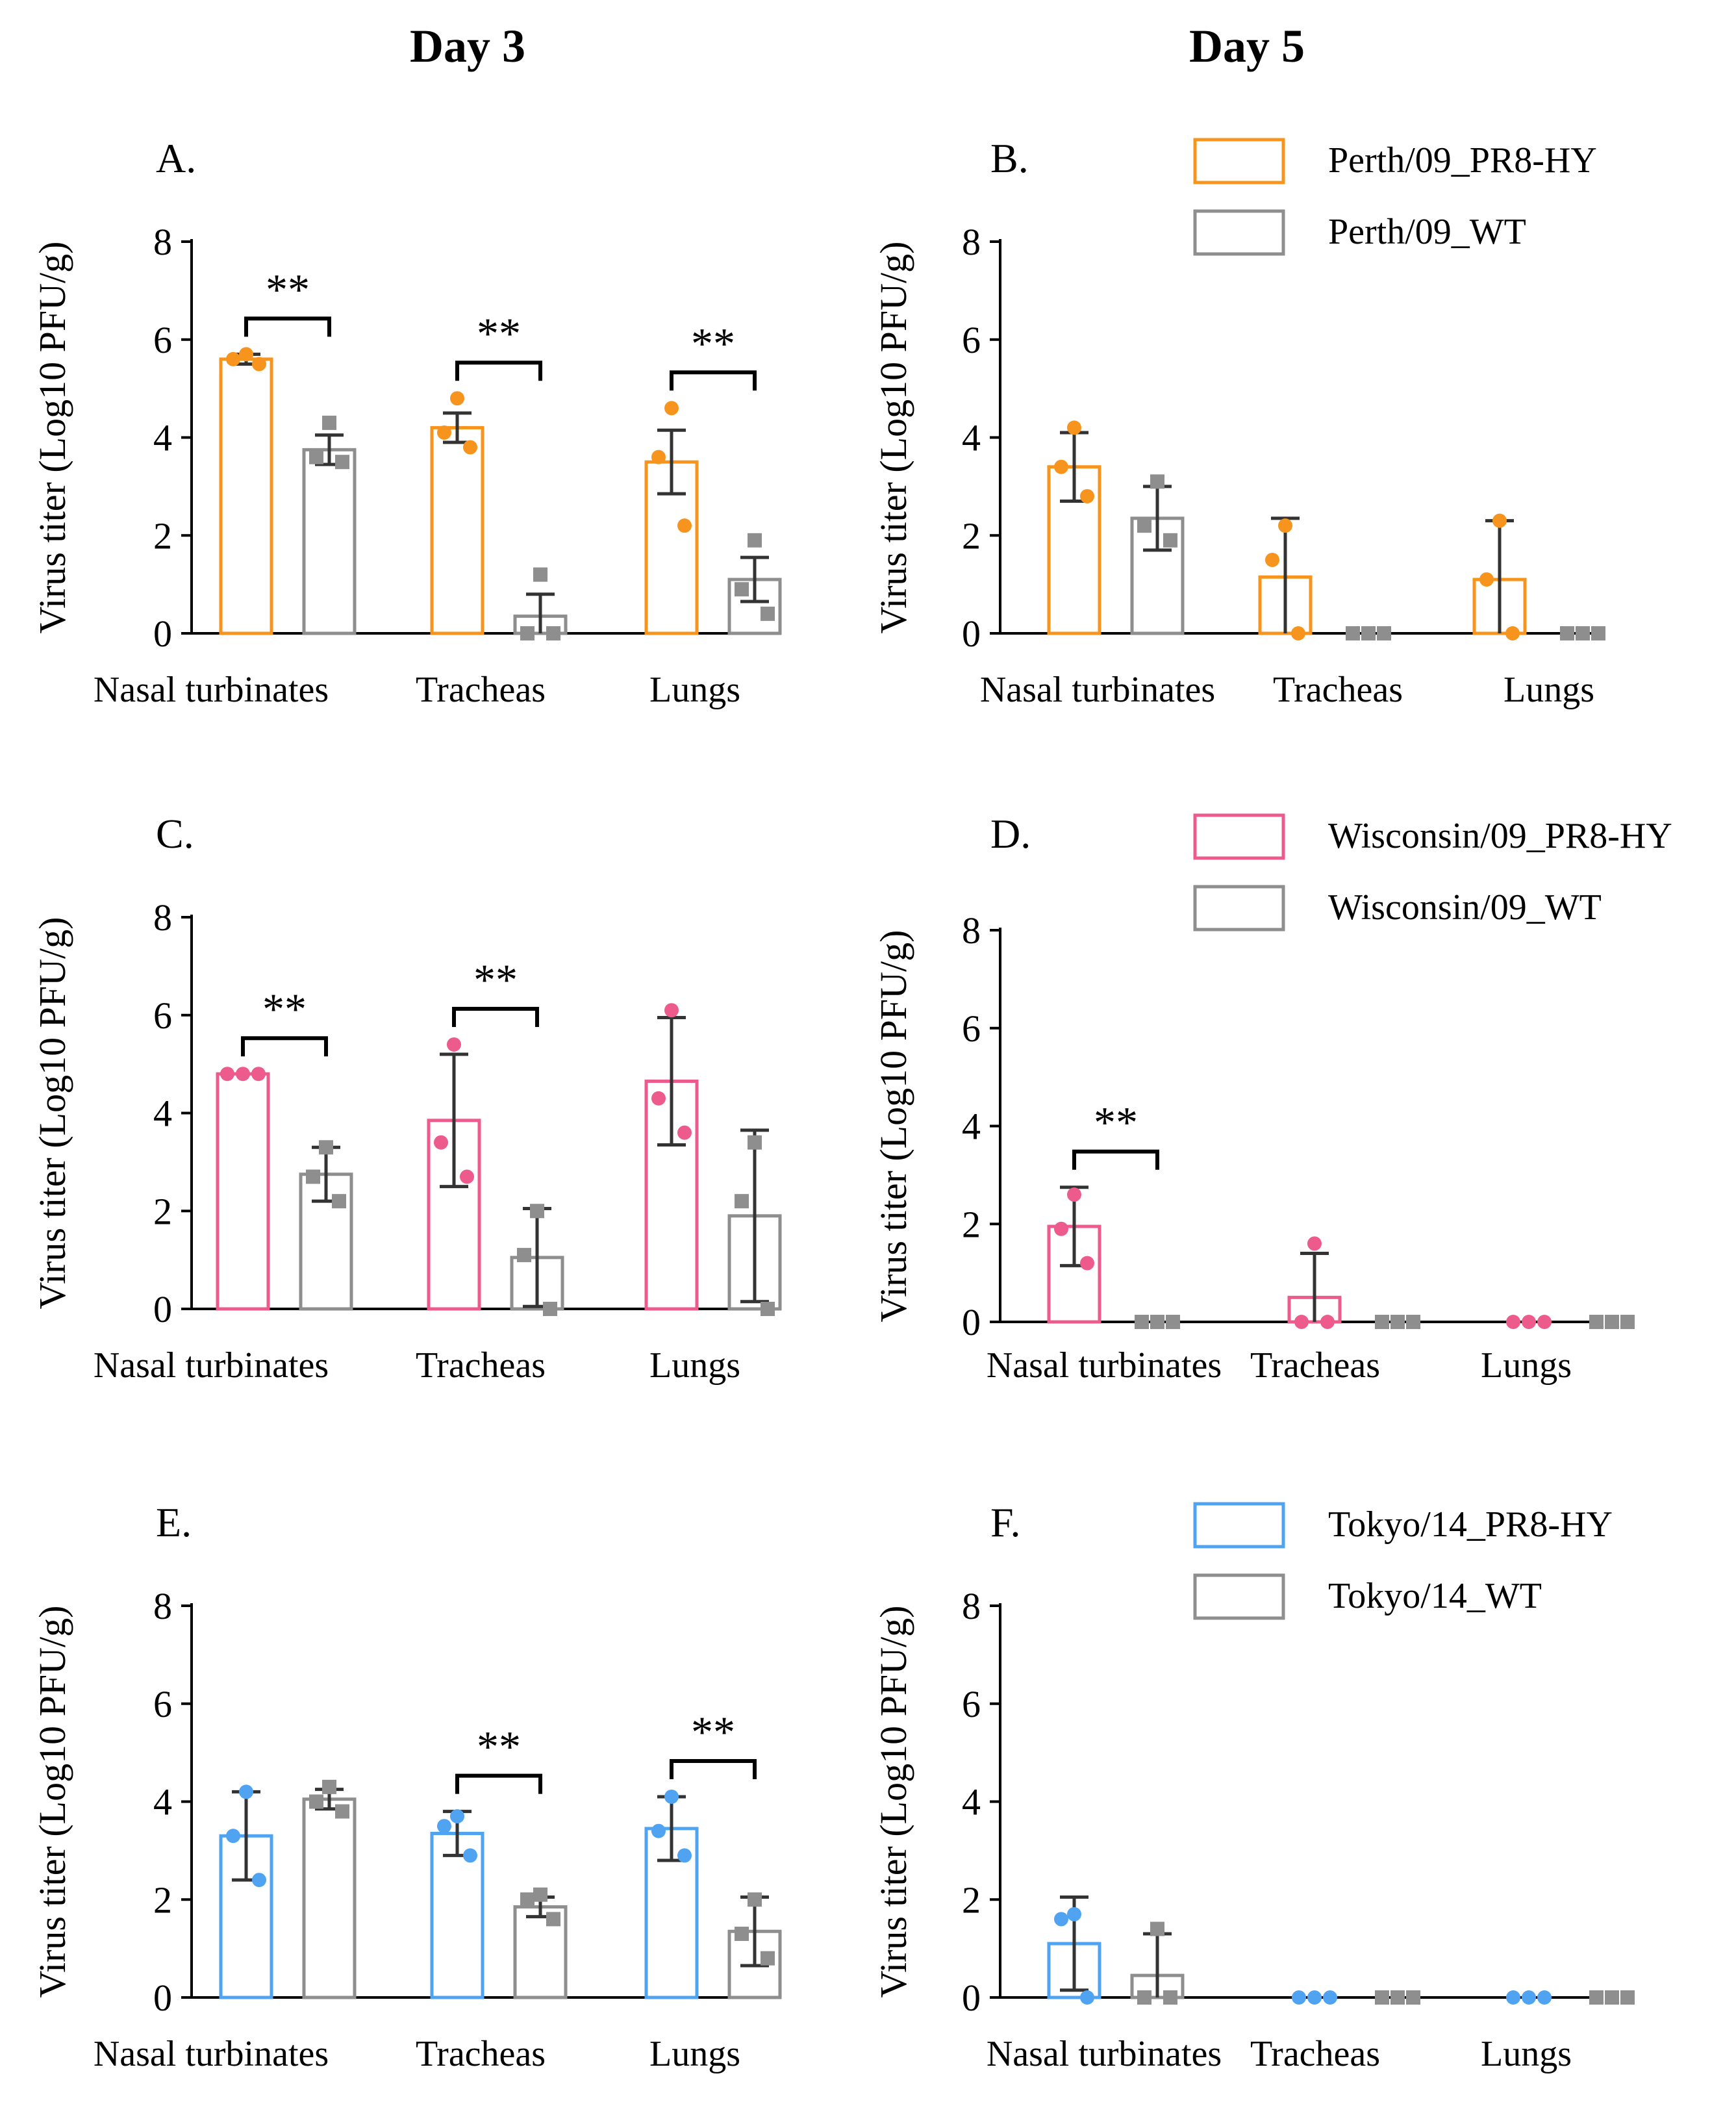  What do you see at coordinates (1395, 197) in the screenshot?
I see `legend-perth: Perth/09_PR8-HY Perth/09_WT` at bounding box center [1395, 197].